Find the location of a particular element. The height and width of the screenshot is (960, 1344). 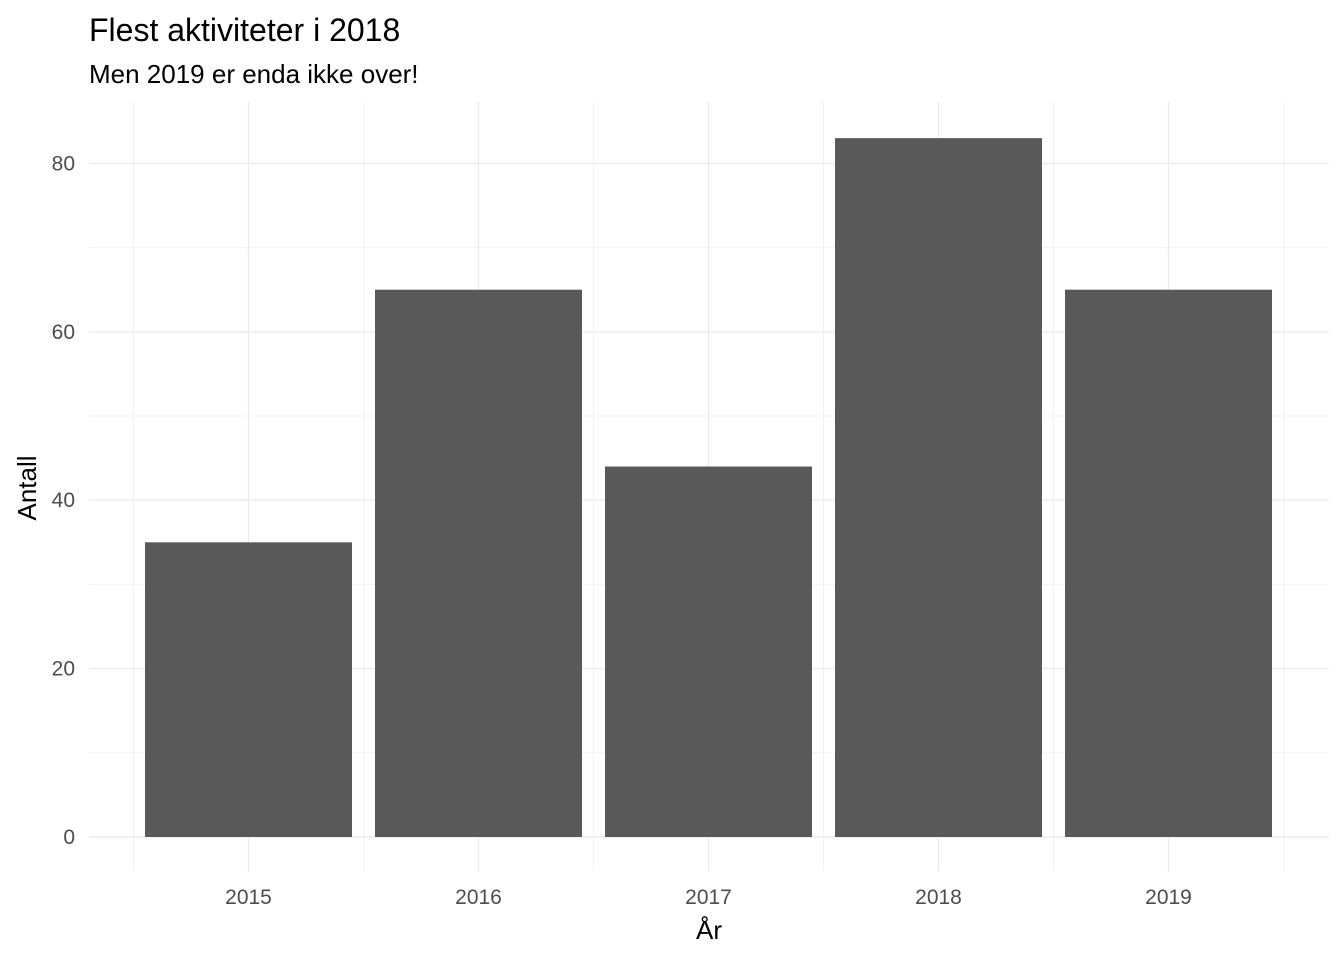

y-tick-label: 40 is located at coordinates (63, 500).